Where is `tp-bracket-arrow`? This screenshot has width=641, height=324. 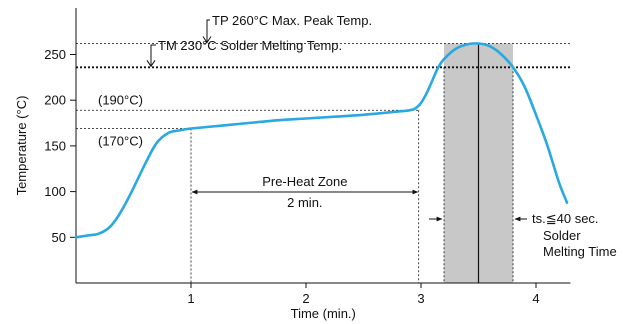 tp-bracket-arrow is located at coordinates (207, 31).